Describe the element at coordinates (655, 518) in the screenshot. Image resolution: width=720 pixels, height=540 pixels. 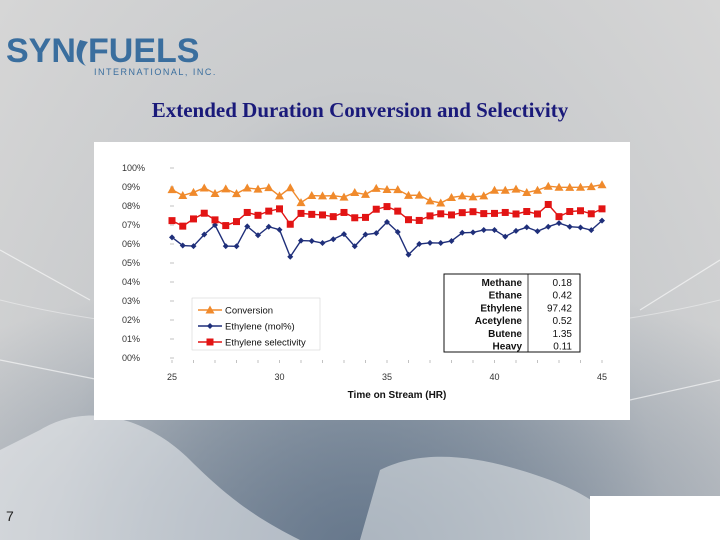
I see `footer-white-block` at that location.